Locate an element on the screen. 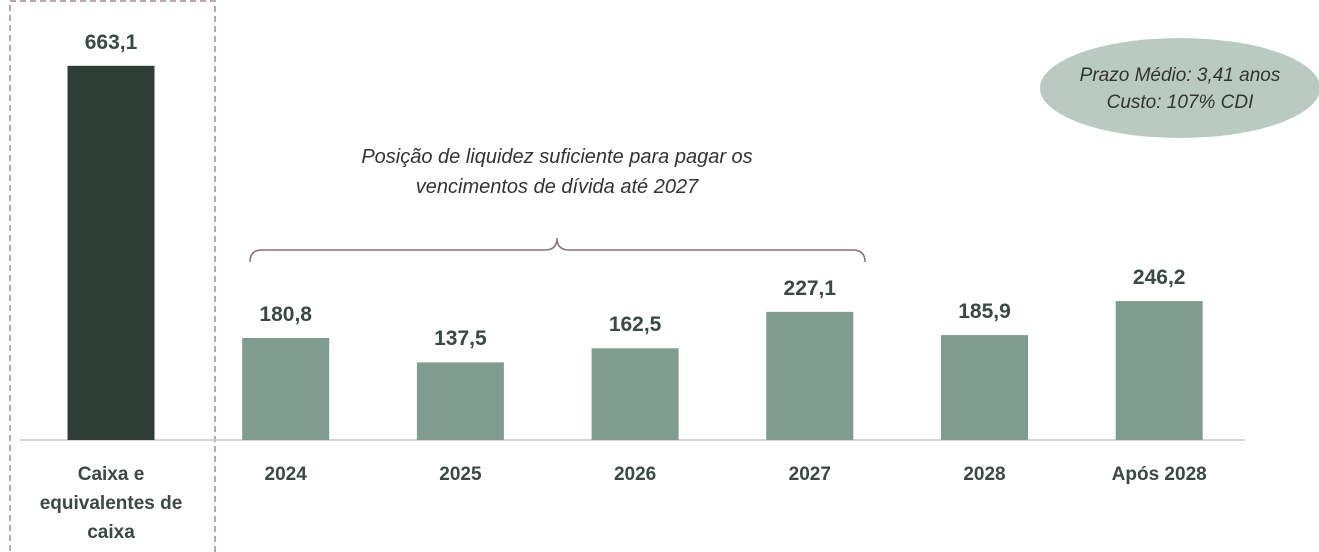 The image size is (1319, 552). value-label: 185,9 is located at coordinates (984, 312).